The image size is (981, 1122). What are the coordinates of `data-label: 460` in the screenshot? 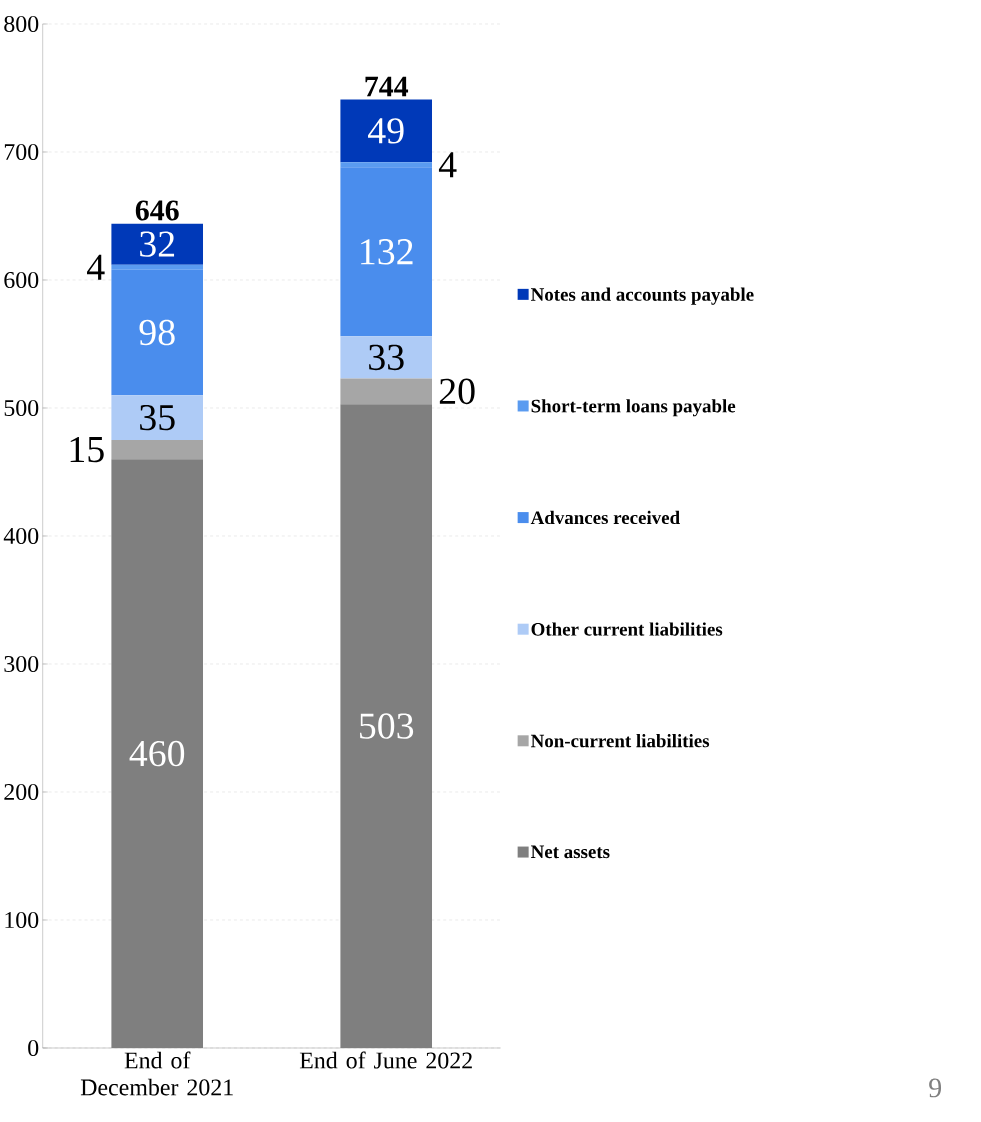 It's located at (157, 753).